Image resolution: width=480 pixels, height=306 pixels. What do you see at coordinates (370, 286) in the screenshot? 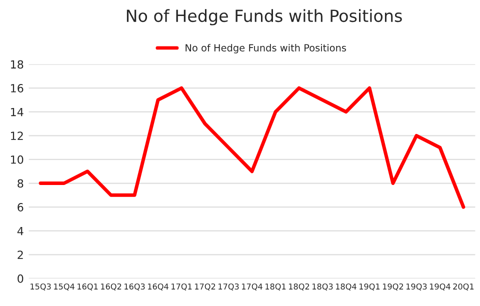
I see `x-tick-label: 19Q1` at bounding box center [370, 286].